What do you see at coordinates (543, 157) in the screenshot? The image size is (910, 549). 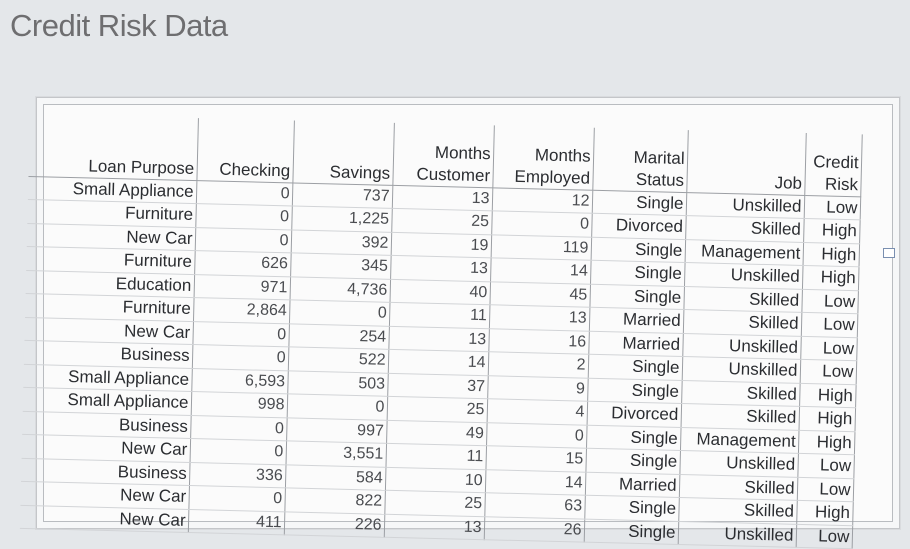 I see `column-header-months-employed: Months Employed` at bounding box center [543, 157].